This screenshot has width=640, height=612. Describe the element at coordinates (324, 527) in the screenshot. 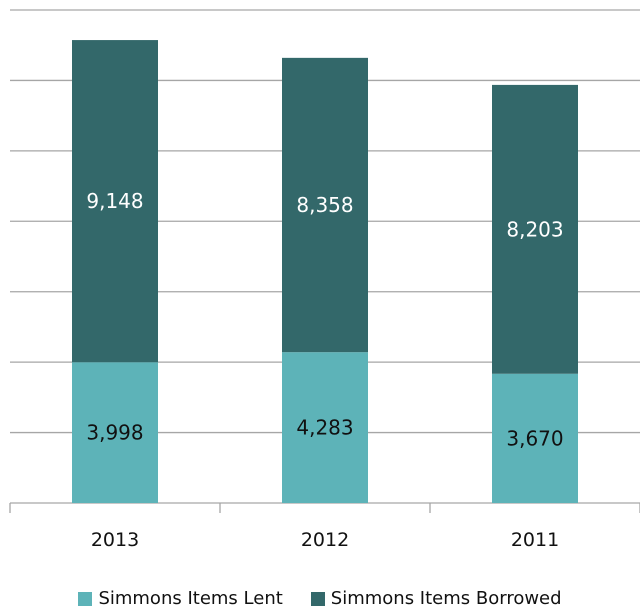

I see `x-axis: 2013 2012 2011` at that location.